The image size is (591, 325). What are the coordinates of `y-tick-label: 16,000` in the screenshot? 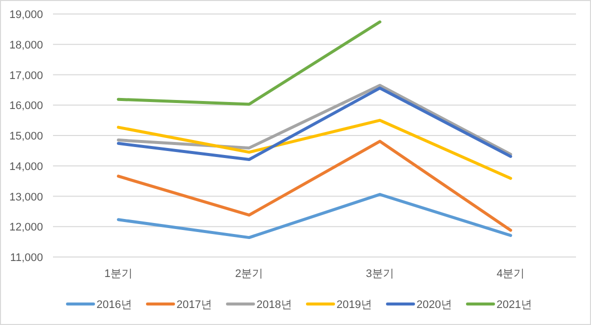 It's located at (26, 106).